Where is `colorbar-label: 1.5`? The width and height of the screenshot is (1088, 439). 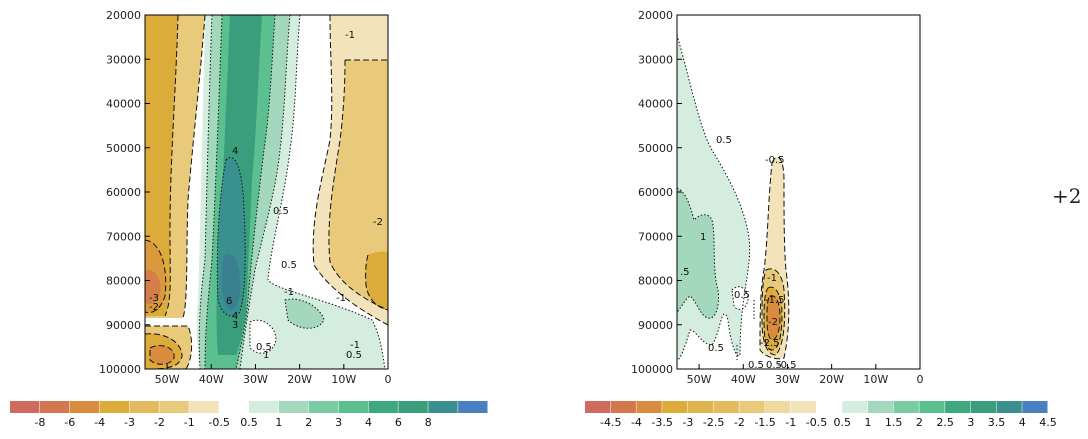 colorbar-label: 1.5 is located at coordinates (894, 422).